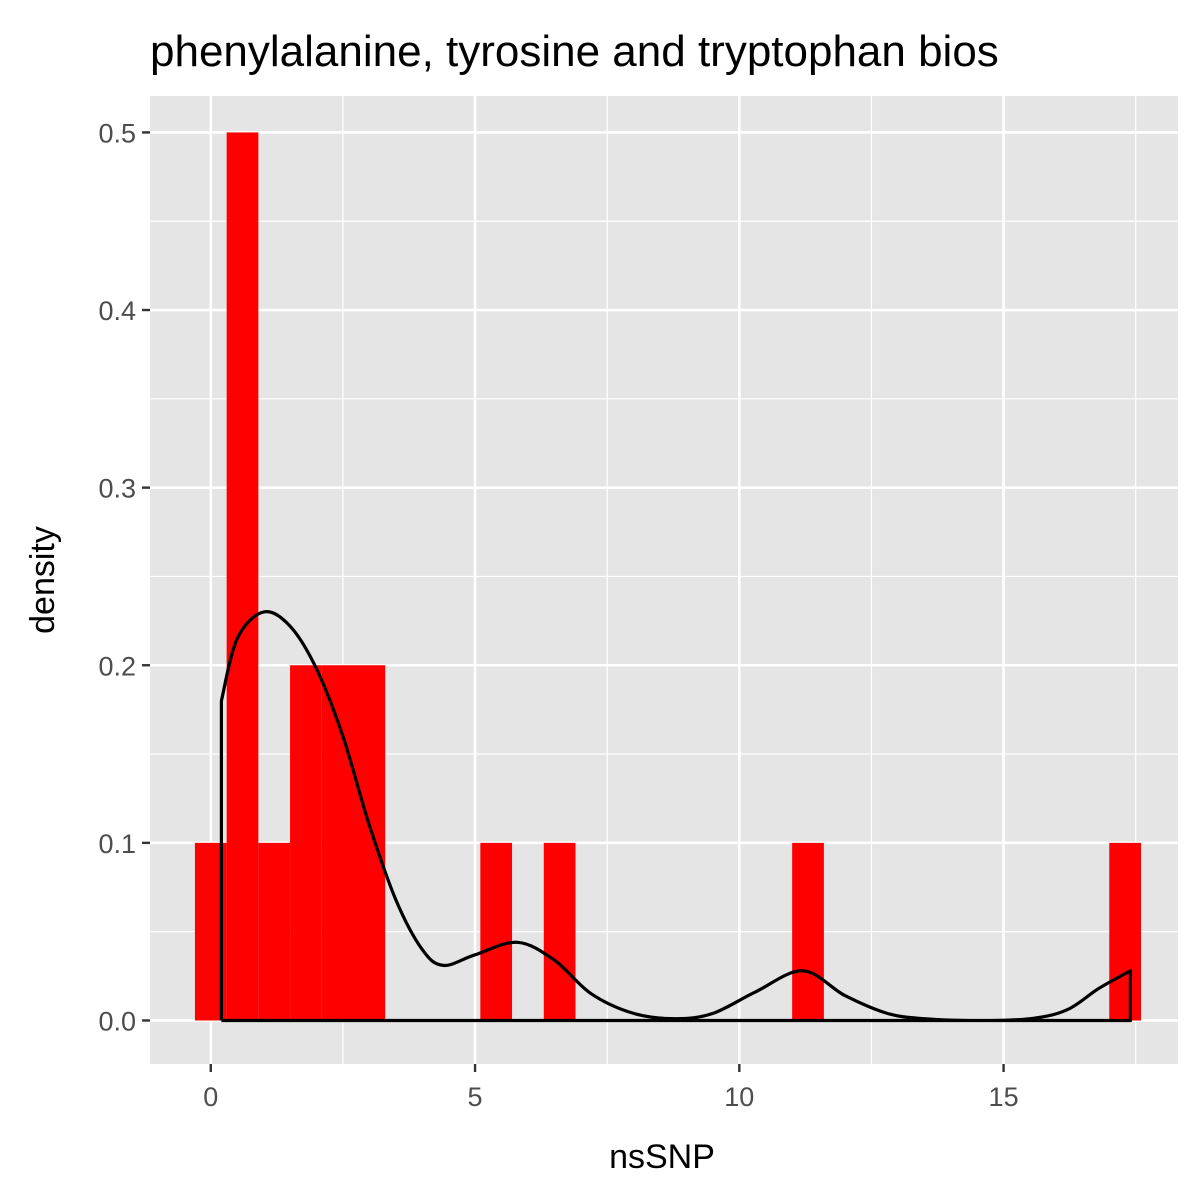 The width and height of the screenshot is (1200, 1200). Describe the element at coordinates (1004, 1097) in the screenshot. I see `x-tick-label: 15` at that location.